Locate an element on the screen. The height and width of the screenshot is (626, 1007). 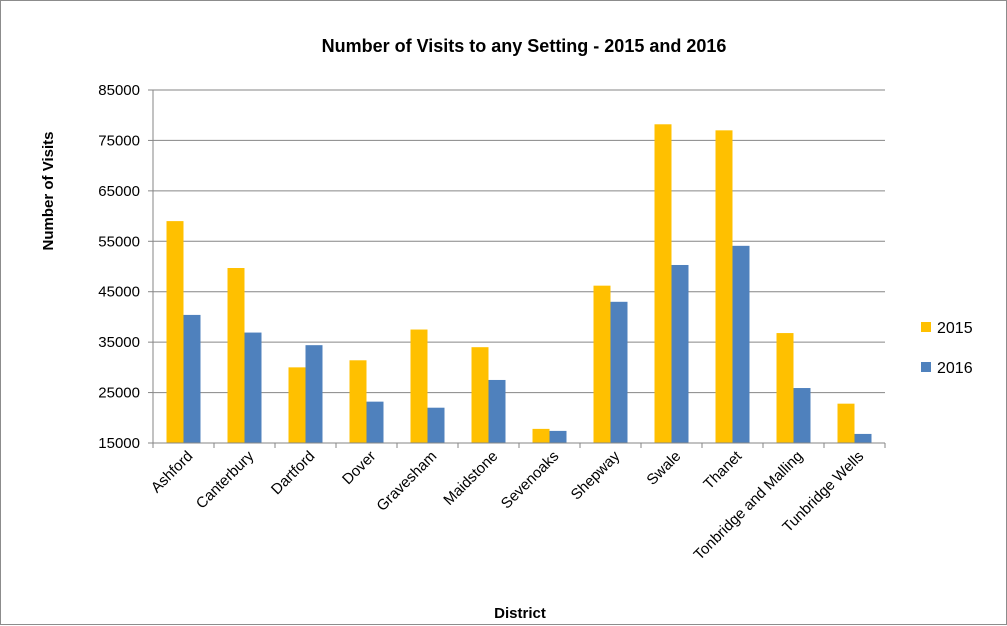
bar-2015-tonbridge-and-malling is located at coordinates (785, 388).